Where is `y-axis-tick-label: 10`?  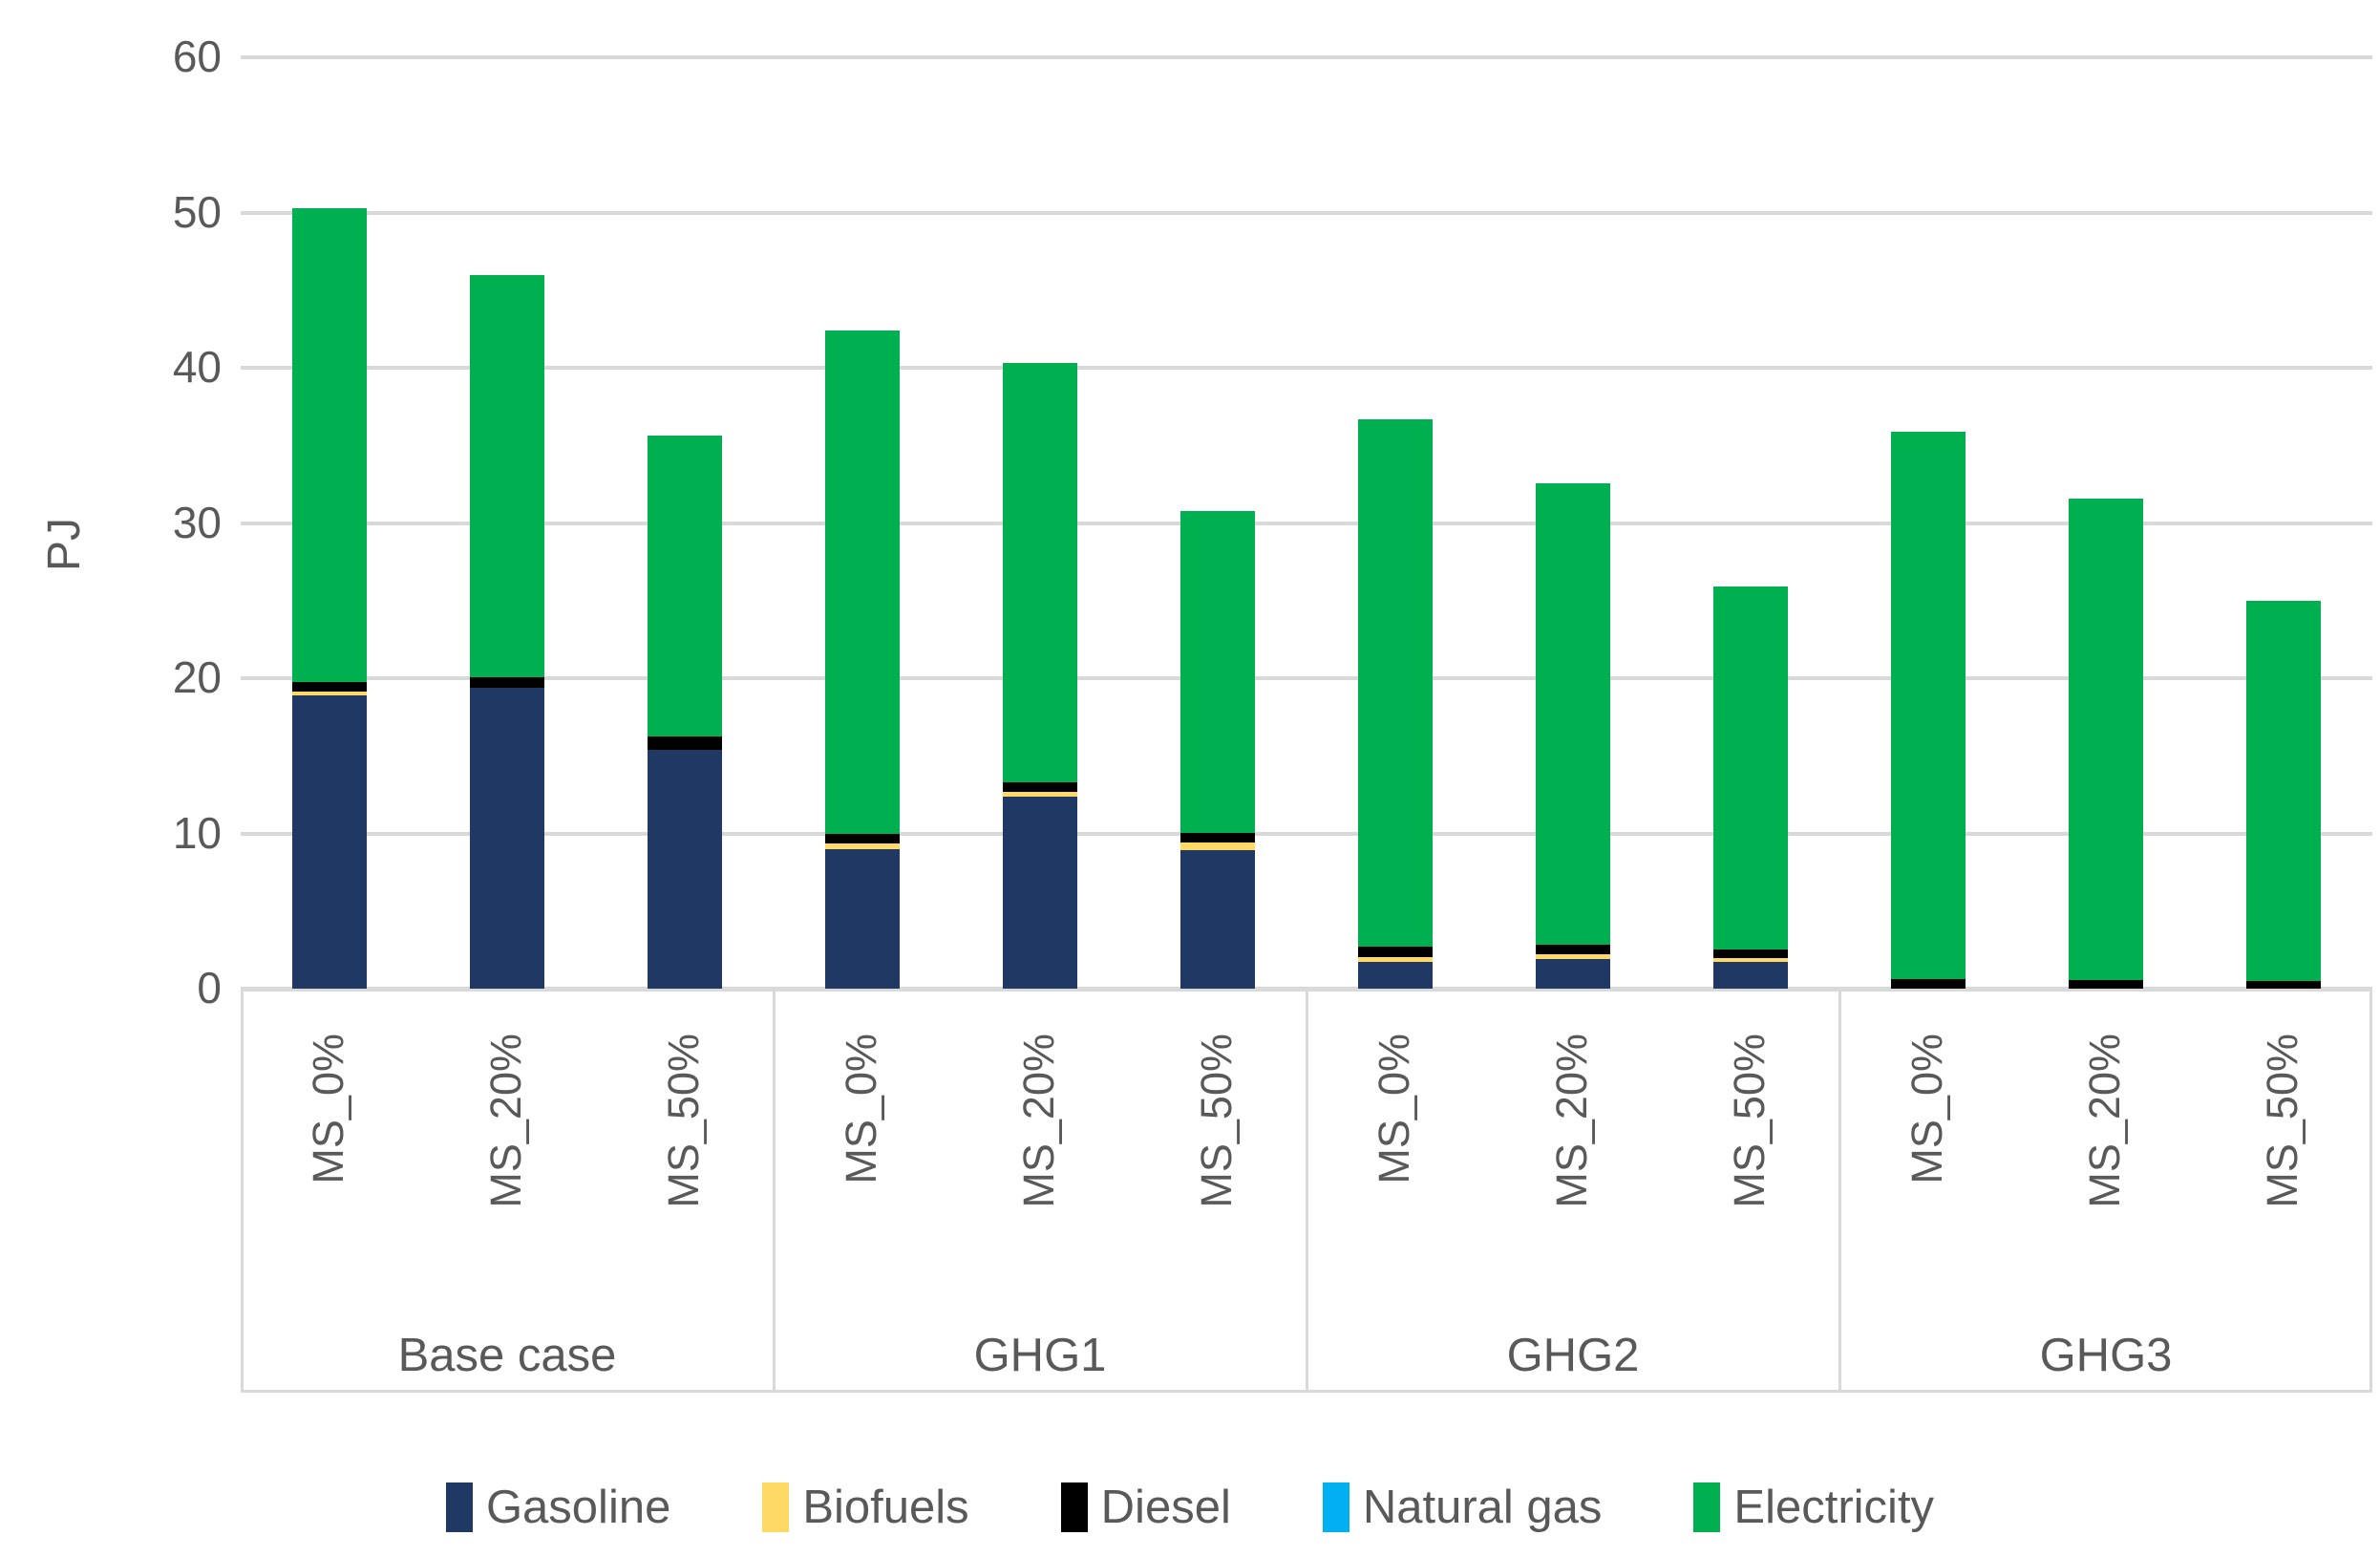
y-axis-tick-label: 10 is located at coordinates (197, 833).